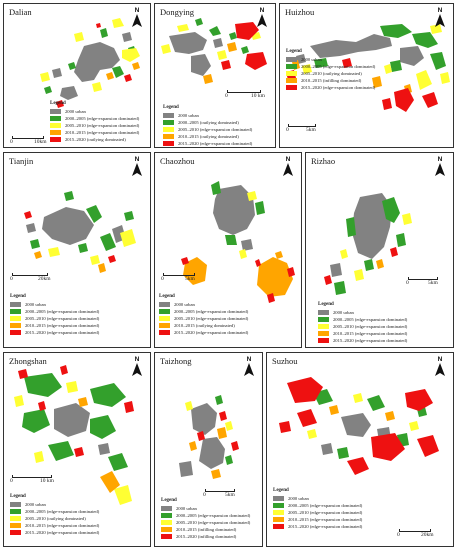 The width and height of the screenshot is (457, 550). What do you see at coordinates (40, 142) in the screenshot?
I see `scale-distance: 10km` at bounding box center [40, 142].